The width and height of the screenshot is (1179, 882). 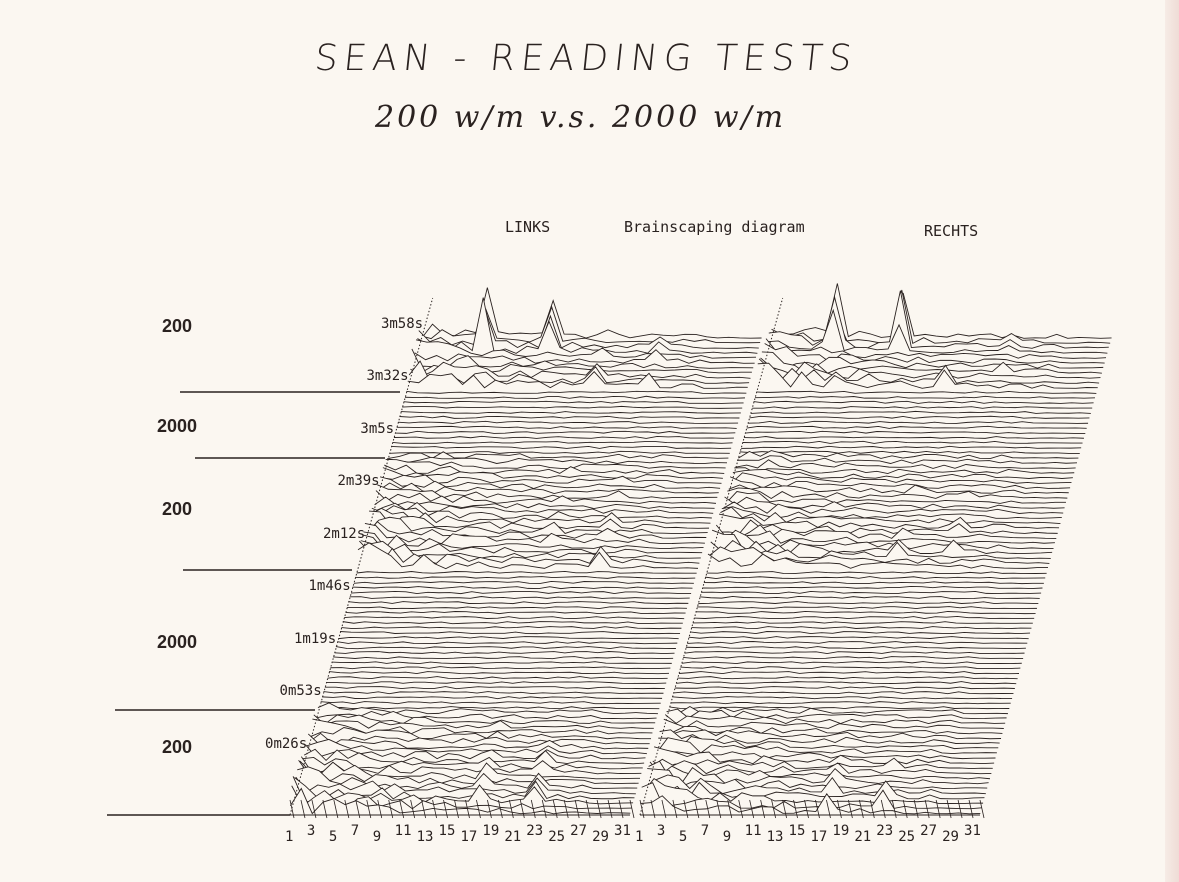 I want to click on x-tick-label: 13, so click(x=425, y=837).